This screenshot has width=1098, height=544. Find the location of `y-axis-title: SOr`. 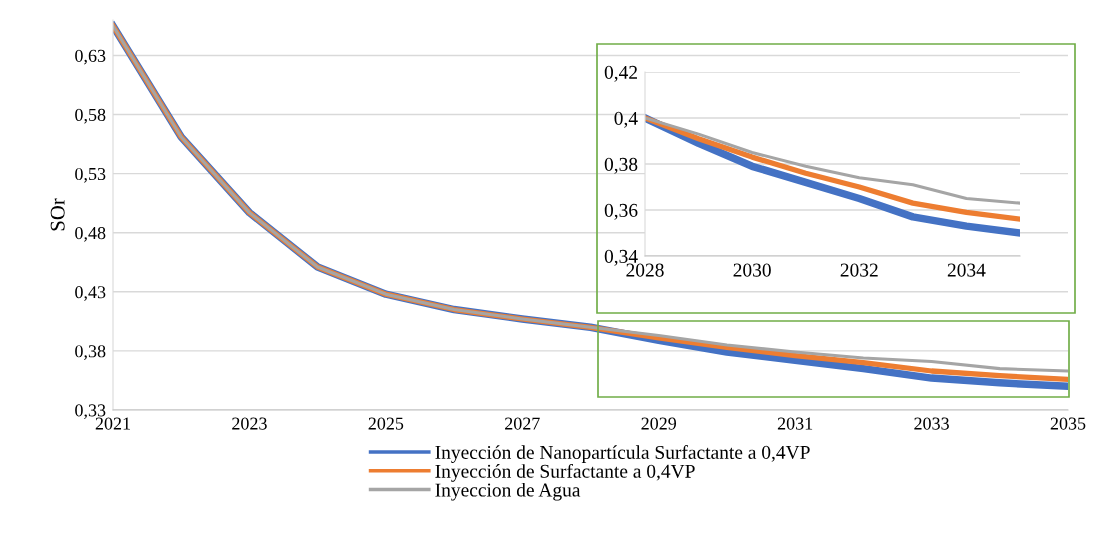

y-axis-title: SOr is located at coordinates (57, 214).